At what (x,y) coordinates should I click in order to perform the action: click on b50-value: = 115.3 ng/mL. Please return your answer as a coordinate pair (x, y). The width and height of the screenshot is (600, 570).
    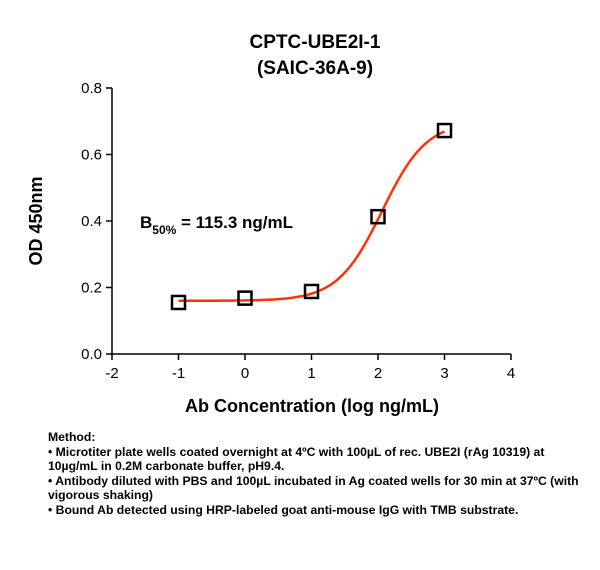
    Looking at the image, I should click on (234, 222).